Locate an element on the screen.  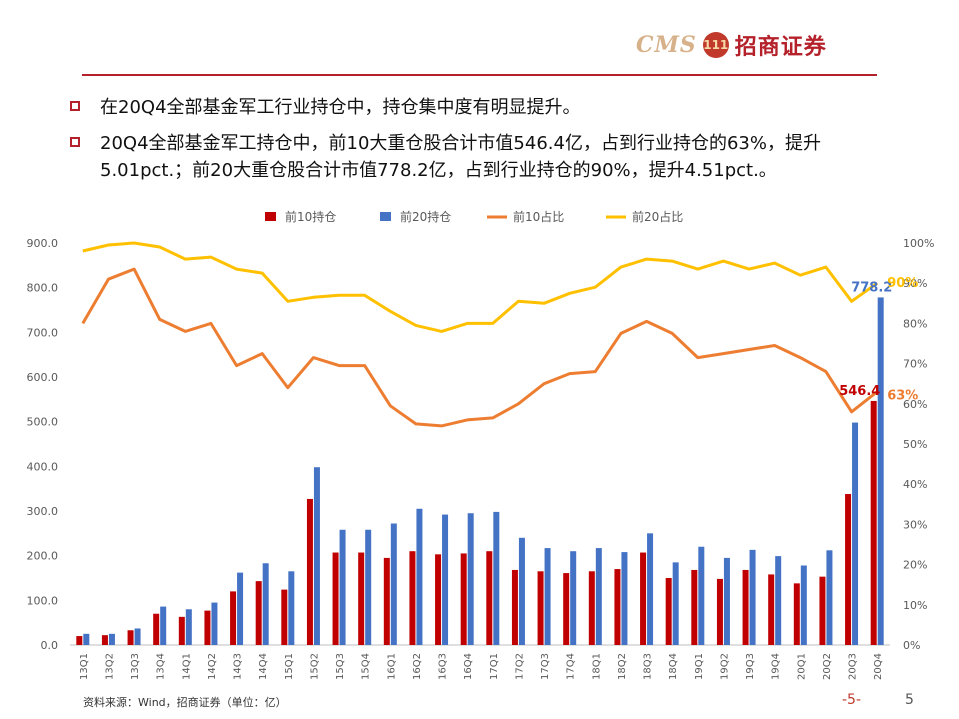
x-tick-label: 16Q3 is located at coordinates (443, 666).